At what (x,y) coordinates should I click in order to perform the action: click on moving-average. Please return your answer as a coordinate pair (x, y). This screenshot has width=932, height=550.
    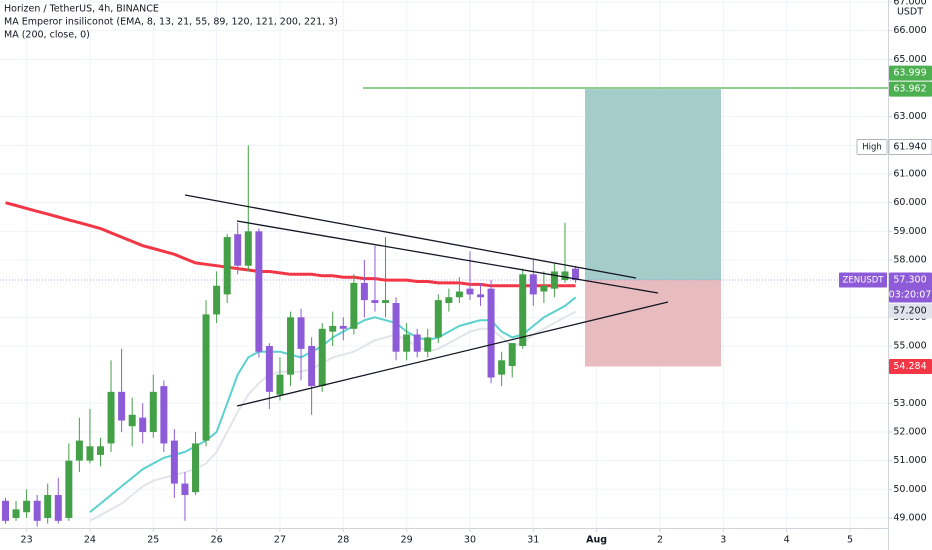
    Looking at the image, I should click on (290, 244).